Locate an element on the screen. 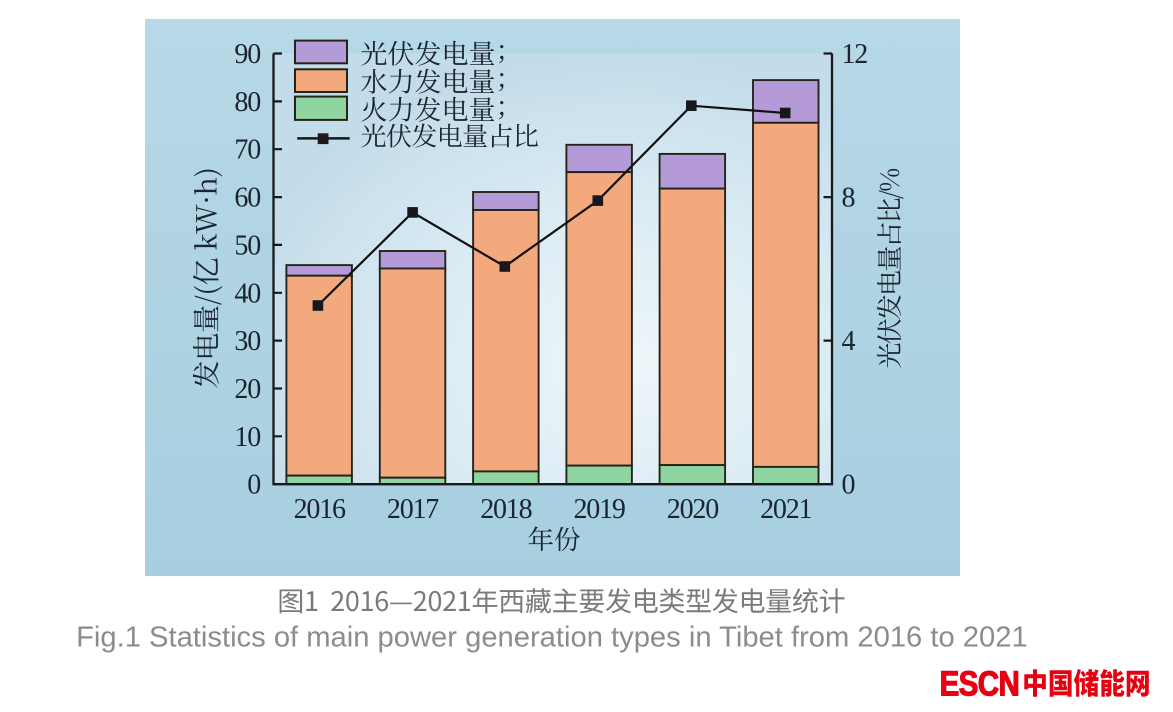  svg-text: 8 is located at coordinates (848, 198).